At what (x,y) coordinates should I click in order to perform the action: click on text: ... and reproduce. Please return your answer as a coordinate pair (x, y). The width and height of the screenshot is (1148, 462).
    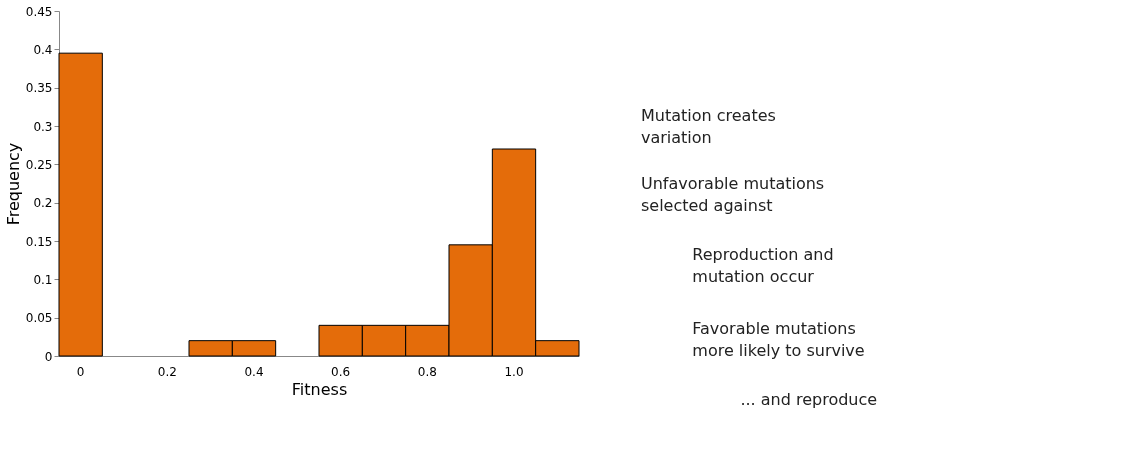
    Looking at the image, I should click on (809, 400).